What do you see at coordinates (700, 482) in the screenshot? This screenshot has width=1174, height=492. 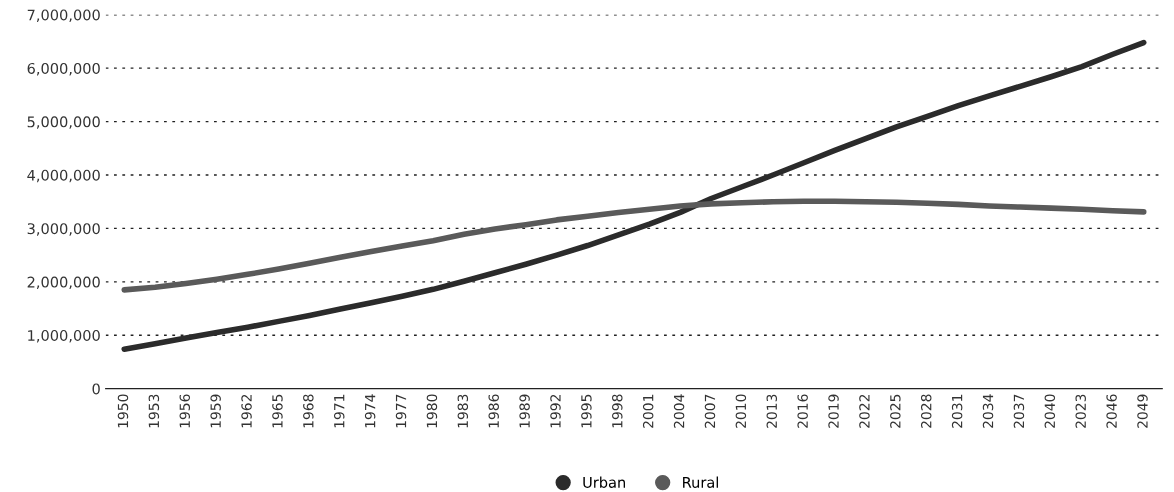 I see `legend-label: Rural` at bounding box center [700, 482].